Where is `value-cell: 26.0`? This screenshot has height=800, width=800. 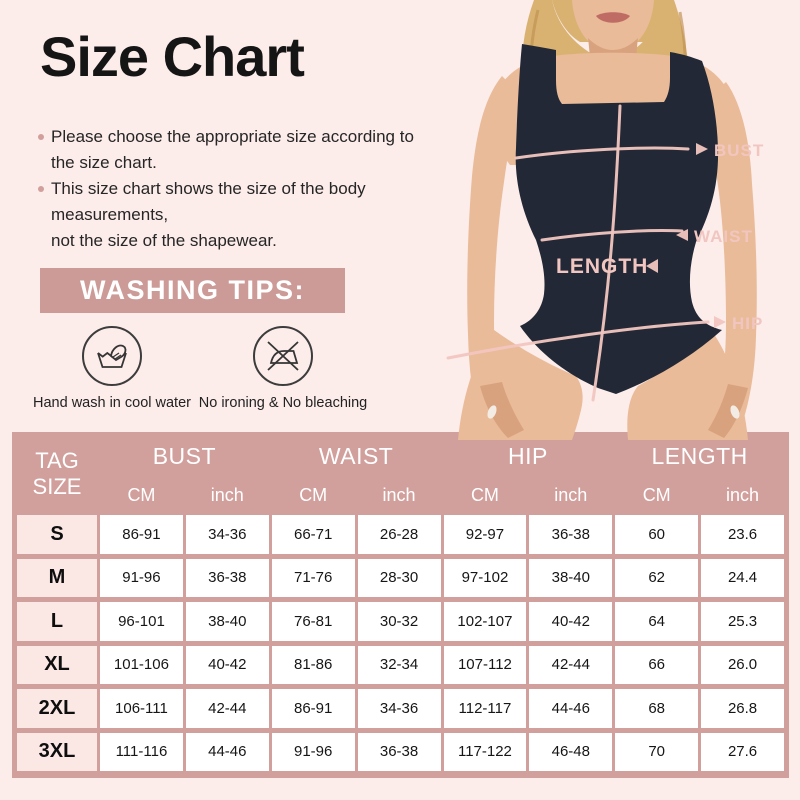
value-cell: 26.0 is located at coordinates (742, 664).